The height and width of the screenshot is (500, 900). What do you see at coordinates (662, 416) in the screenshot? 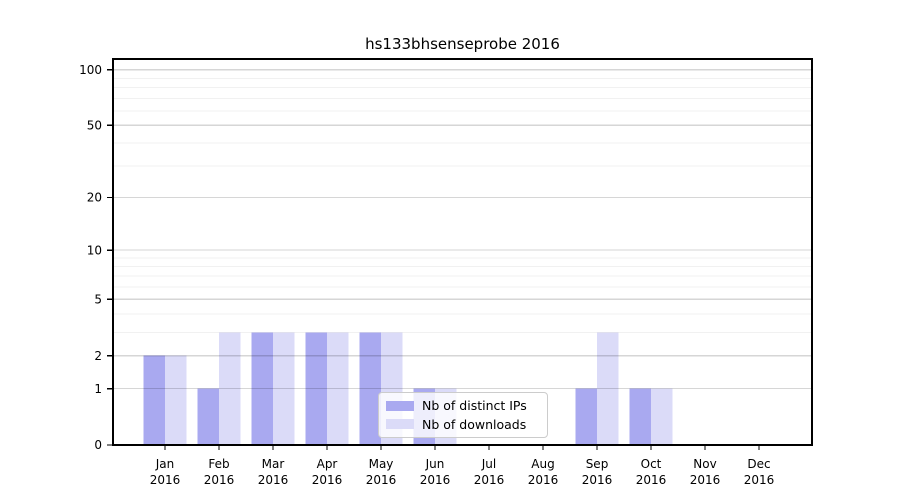
I see `bar-downloads-oct` at bounding box center [662, 416].